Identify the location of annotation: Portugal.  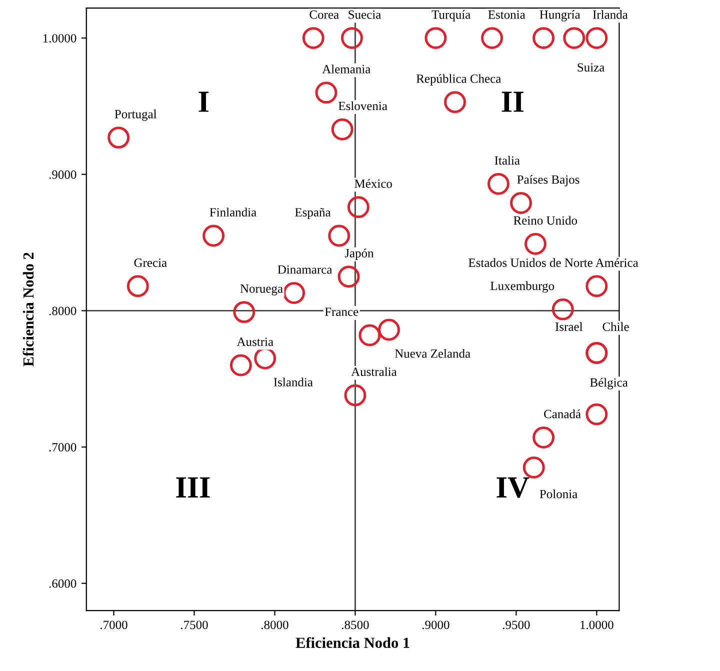
(135, 115).